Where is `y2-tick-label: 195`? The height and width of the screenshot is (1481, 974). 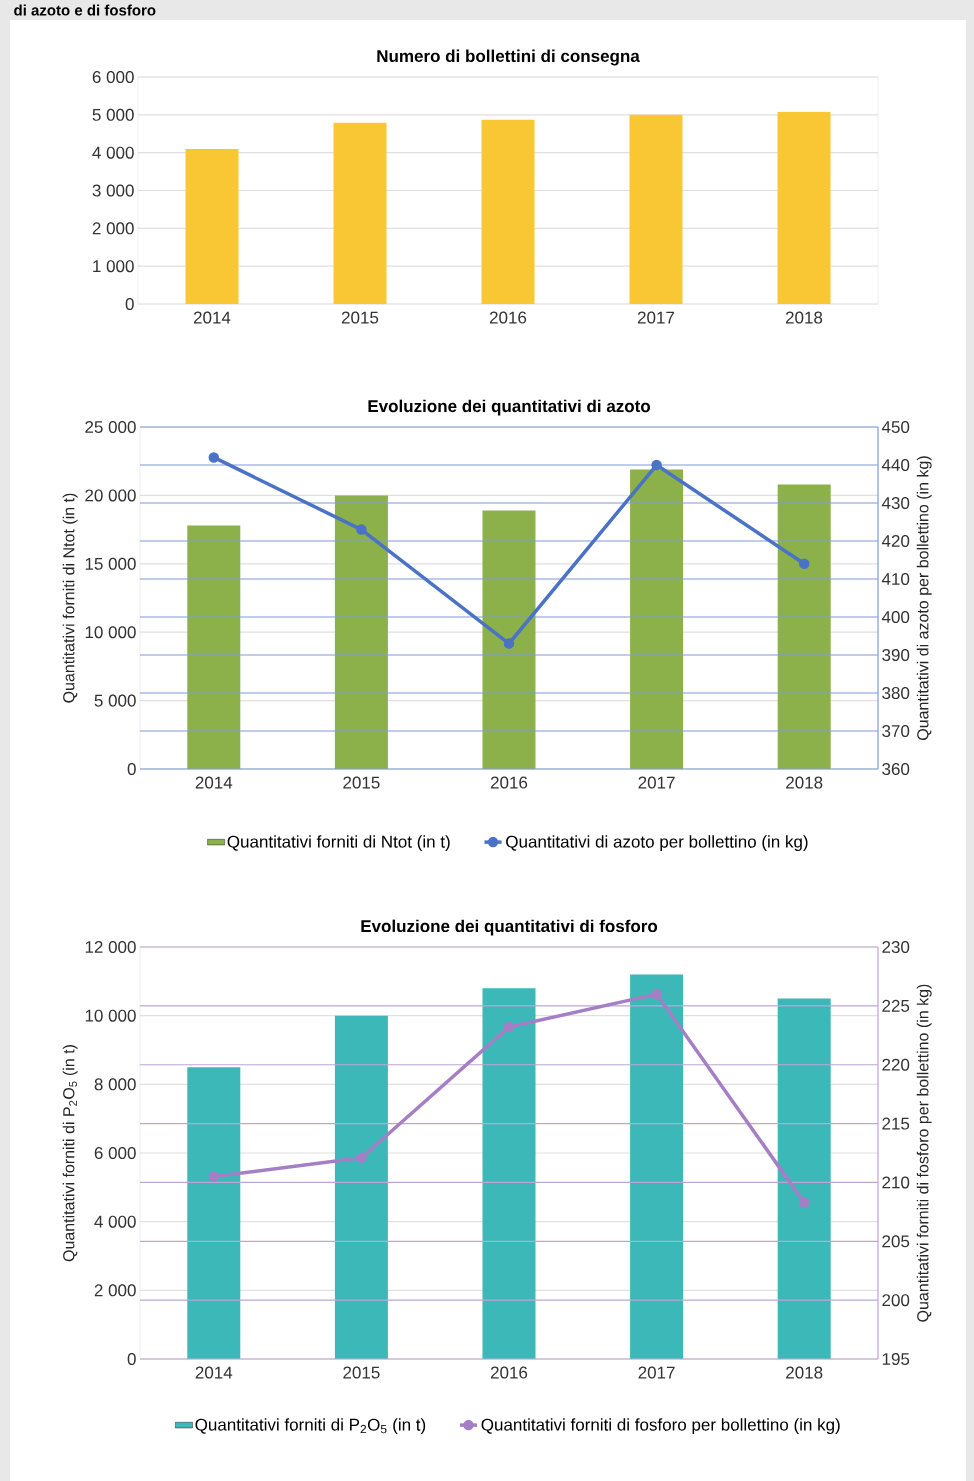 y2-tick-label: 195 is located at coordinates (896, 1359).